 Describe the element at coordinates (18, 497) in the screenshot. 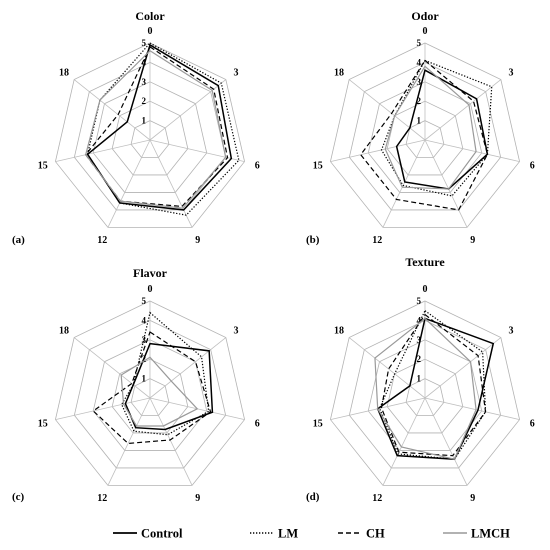

I see `panel-label: (c)` at that location.